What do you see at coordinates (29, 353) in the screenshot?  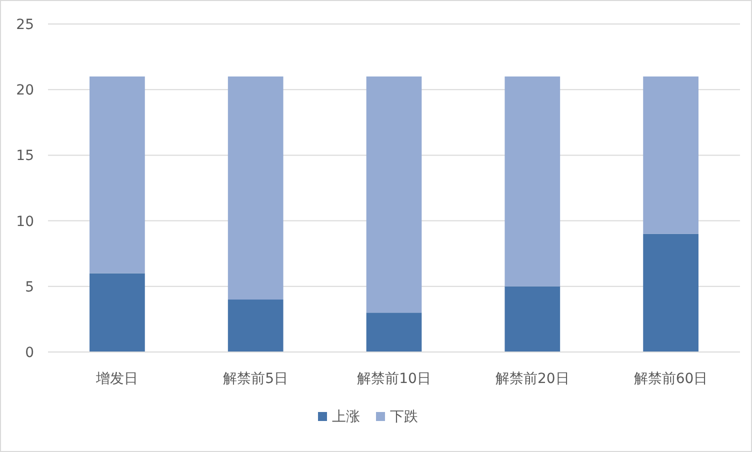 I see `y-tick-label: 0` at bounding box center [29, 353].